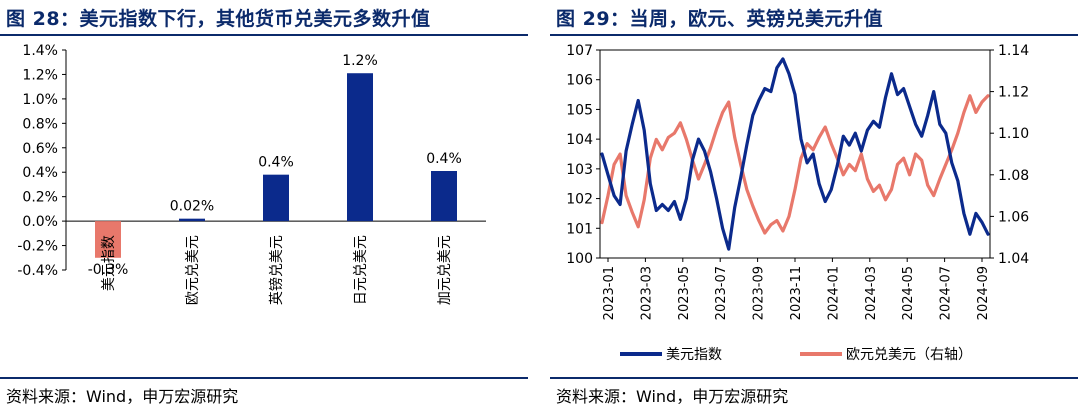 The width and height of the screenshot is (1080, 410). Describe the element at coordinates (1013, 93) in the screenshot. I see `right-y-tick-label: 1.12` at that location.